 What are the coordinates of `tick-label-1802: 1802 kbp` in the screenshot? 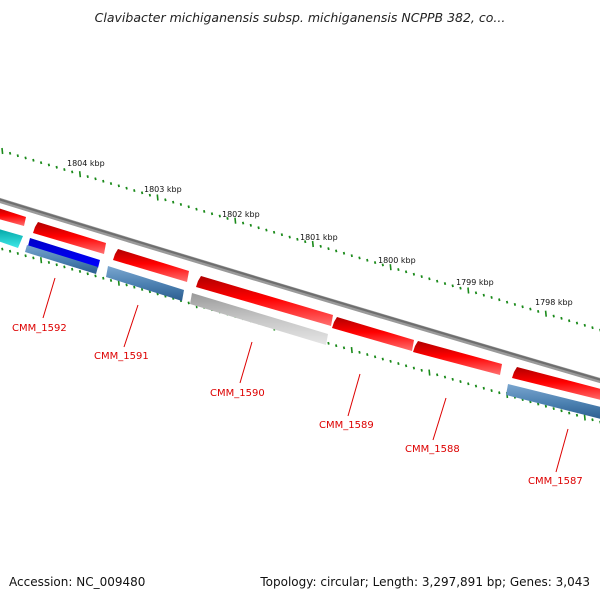 It's located at (241, 214).